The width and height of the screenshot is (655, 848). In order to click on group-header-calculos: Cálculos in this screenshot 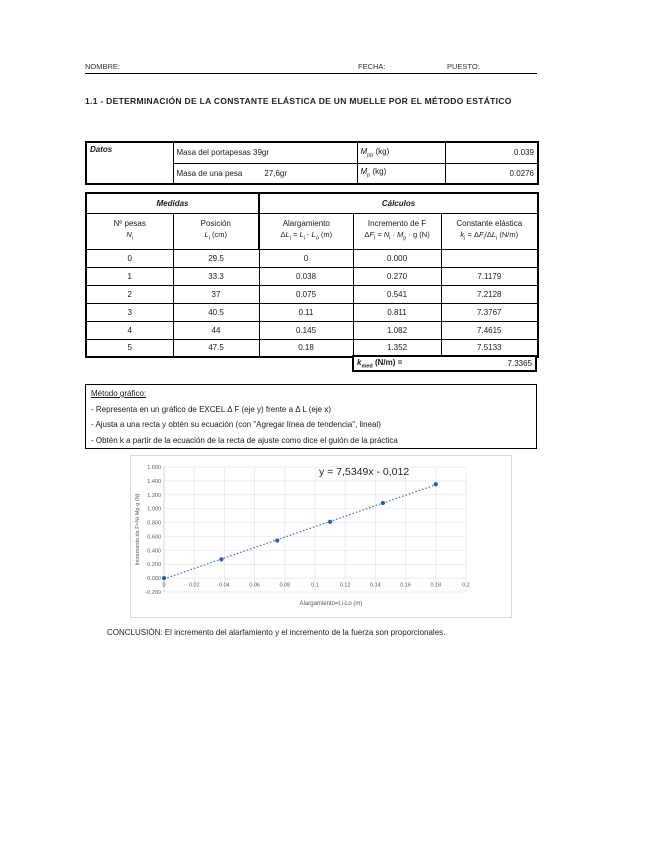, I will do `click(398, 203)`.